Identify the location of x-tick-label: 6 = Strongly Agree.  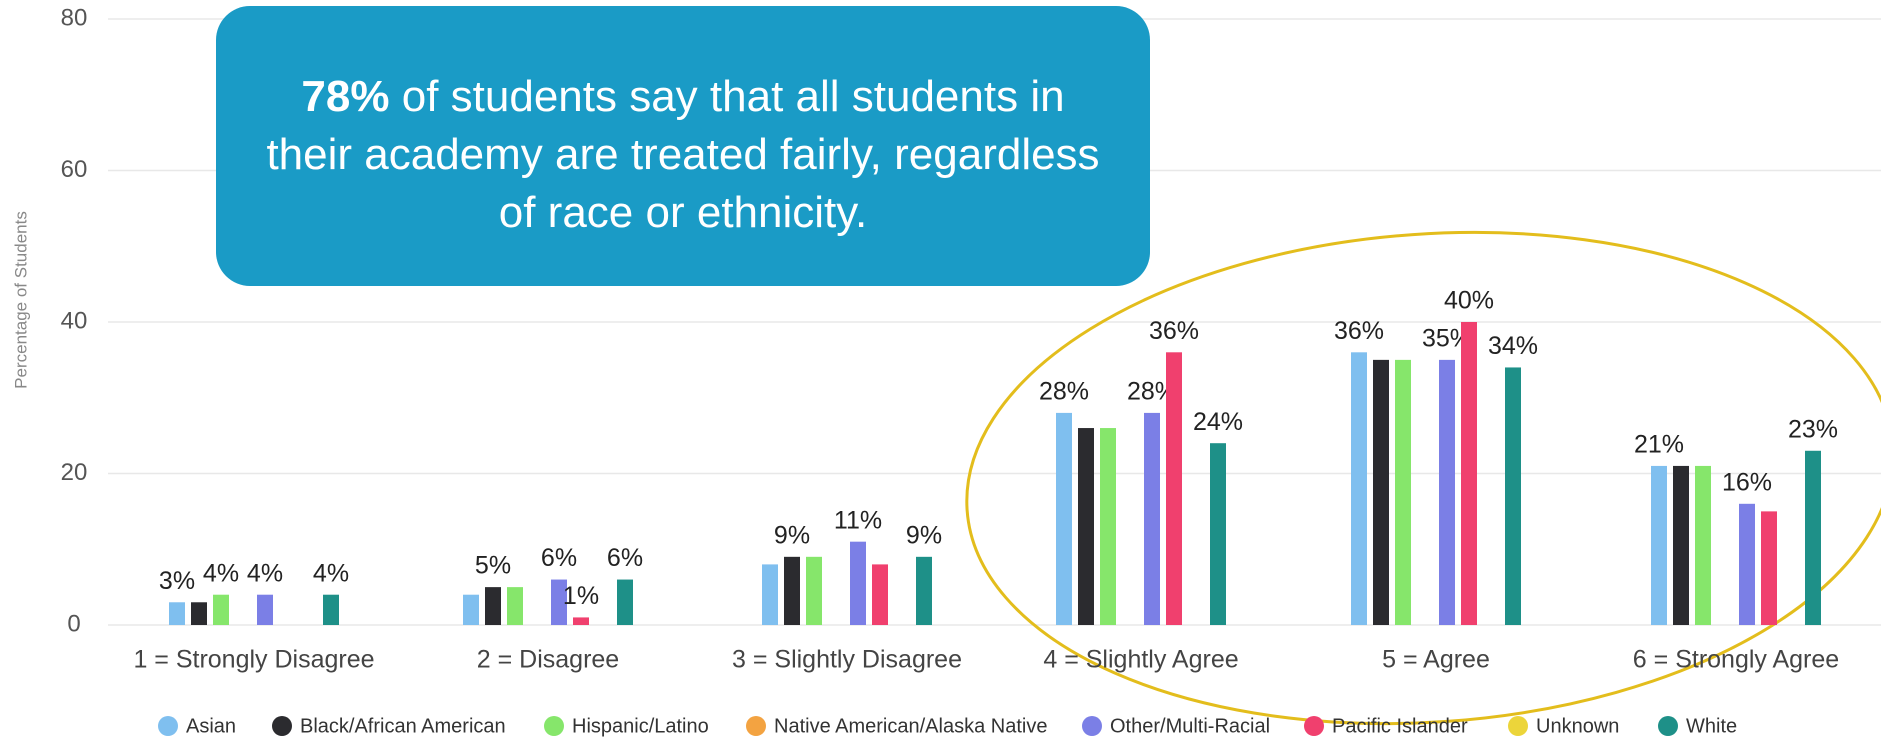
(1736, 660).